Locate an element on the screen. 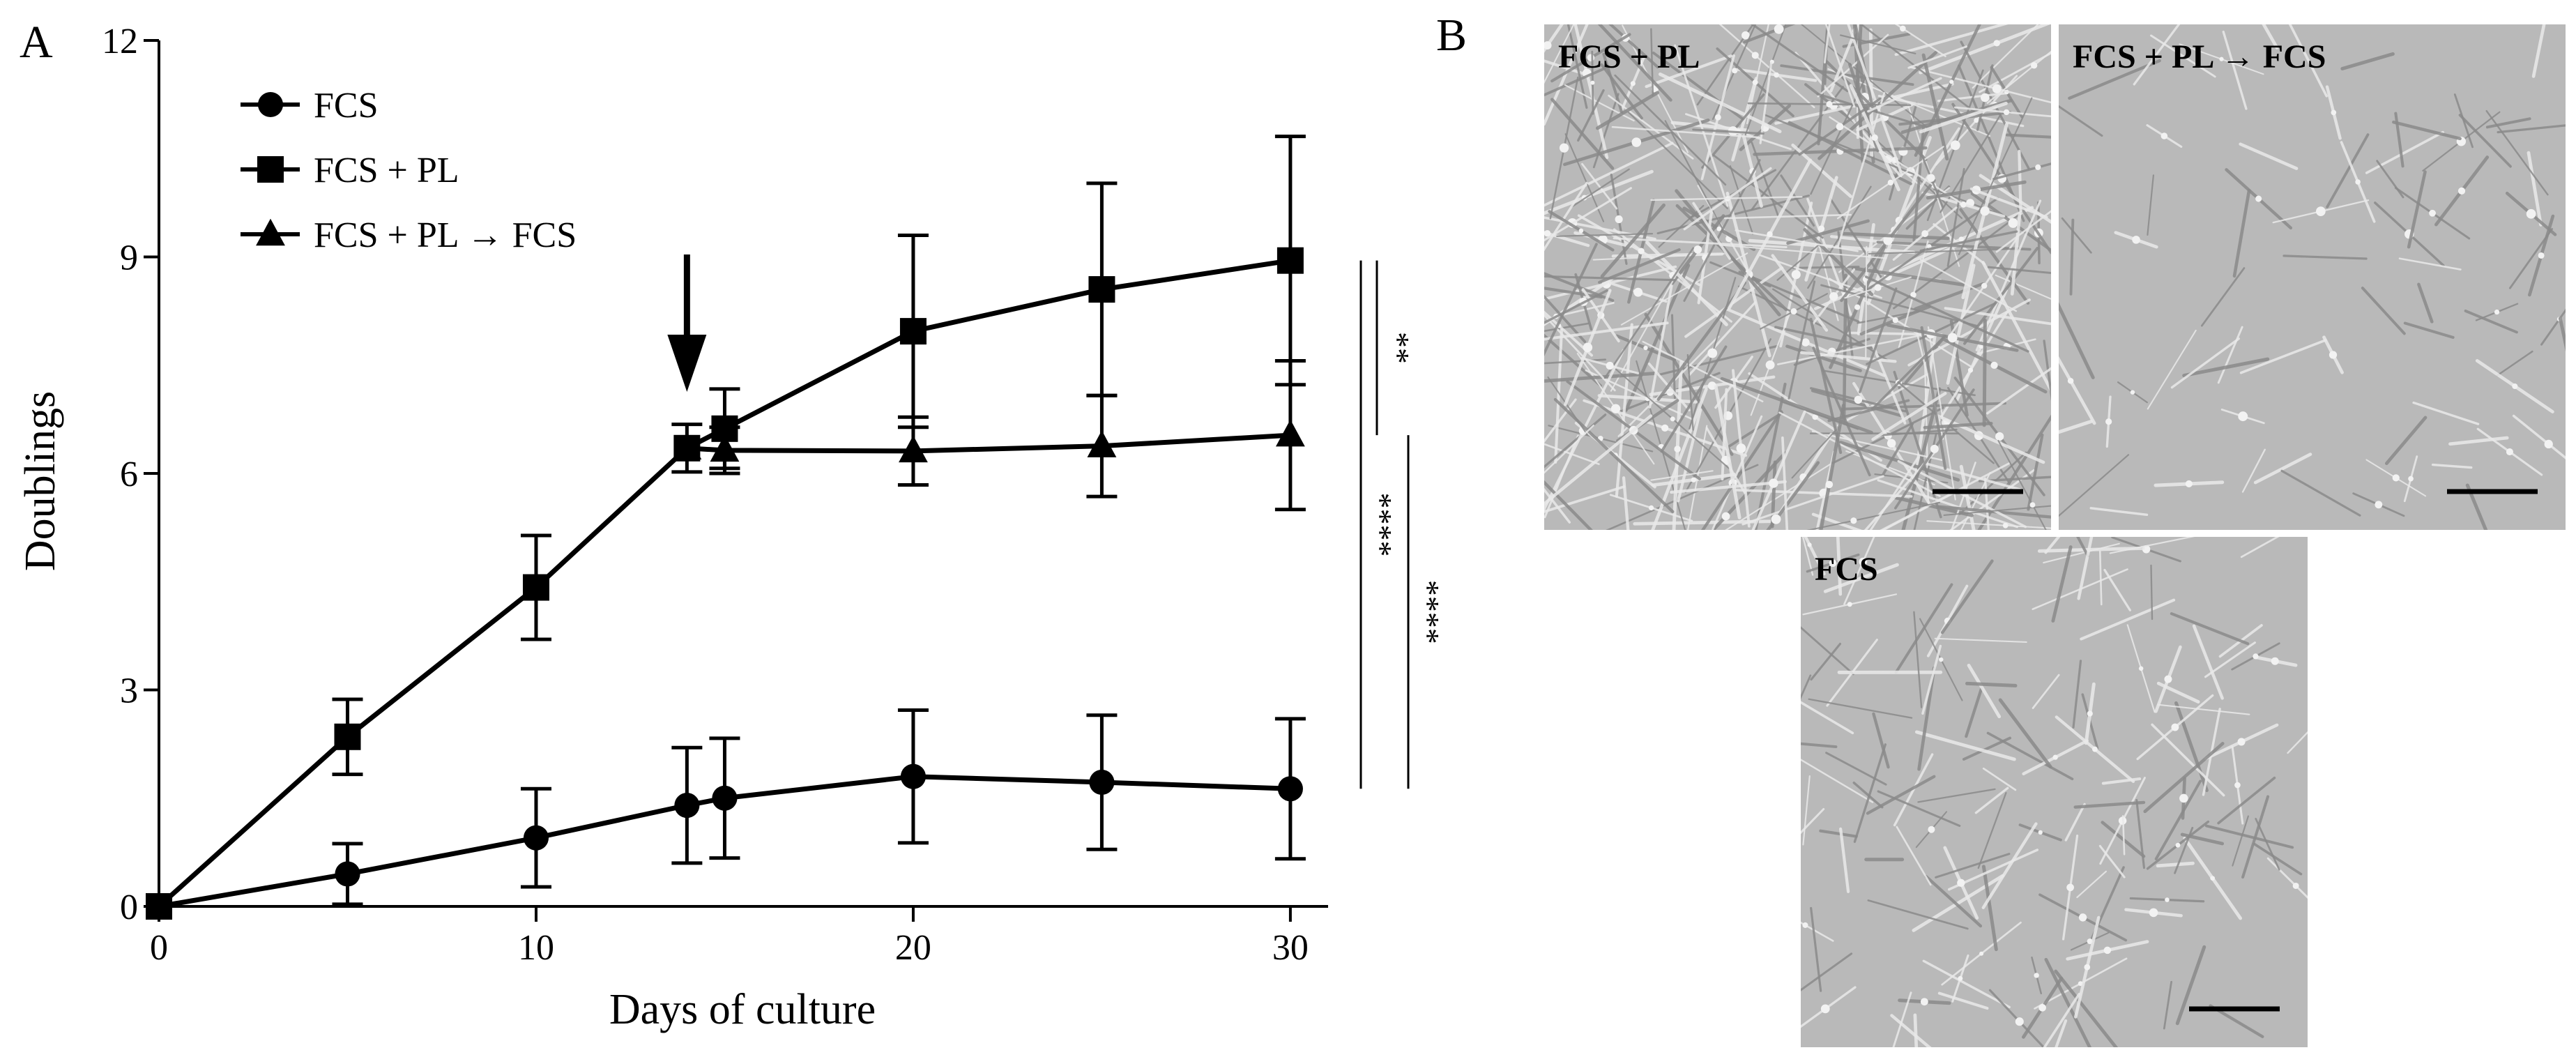 This screenshot has width=2576, height=1057. series-triangle is located at coordinates (989, 436).